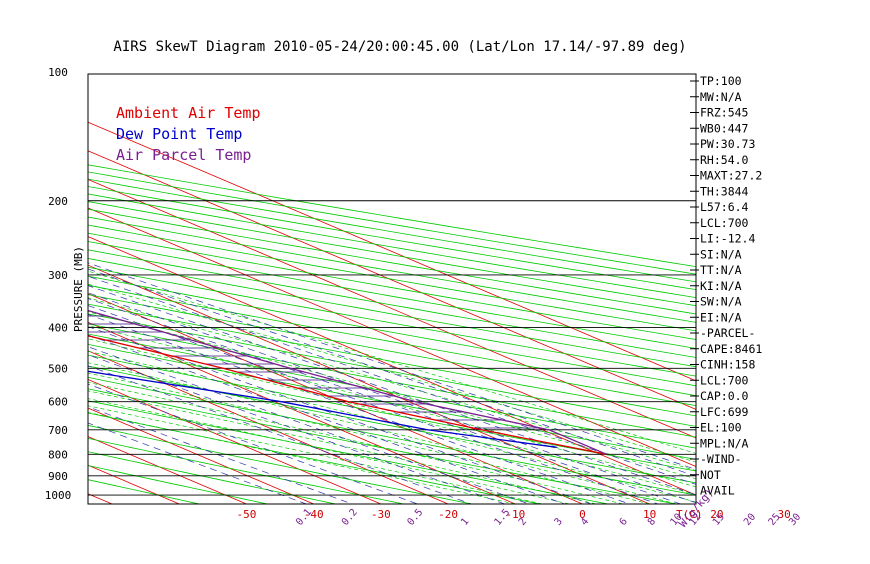 Image resolution: width=870 pixels, height=564 pixels. I want to click on y-axis-label: PRESSURE (MB), so click(78, 289).